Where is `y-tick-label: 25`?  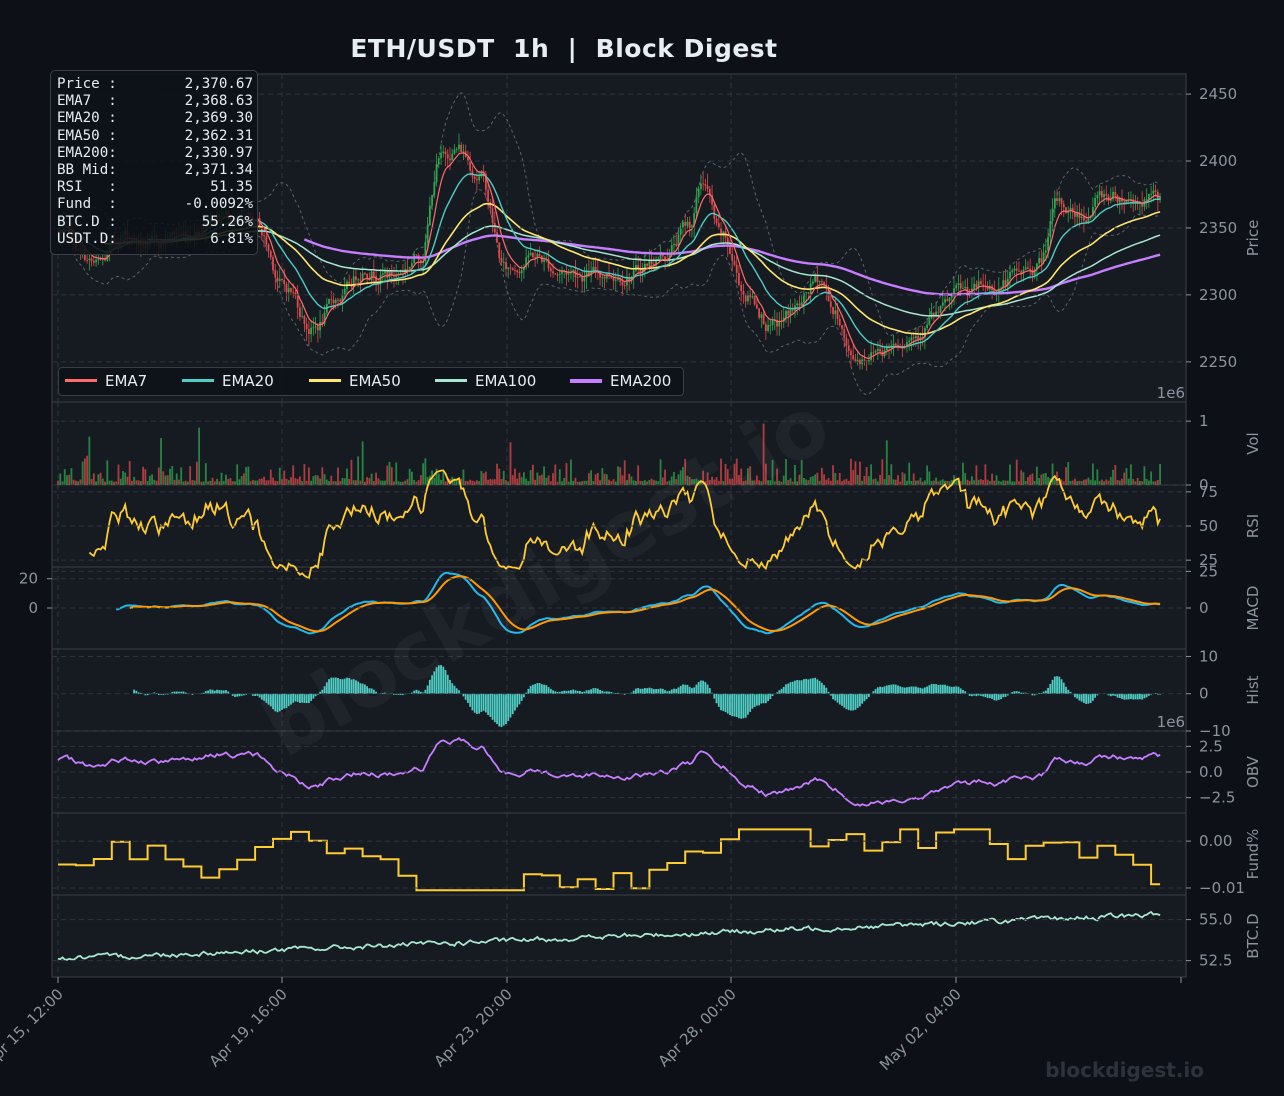 y-tick-label: 25 is located at coordinates (1208, 560).